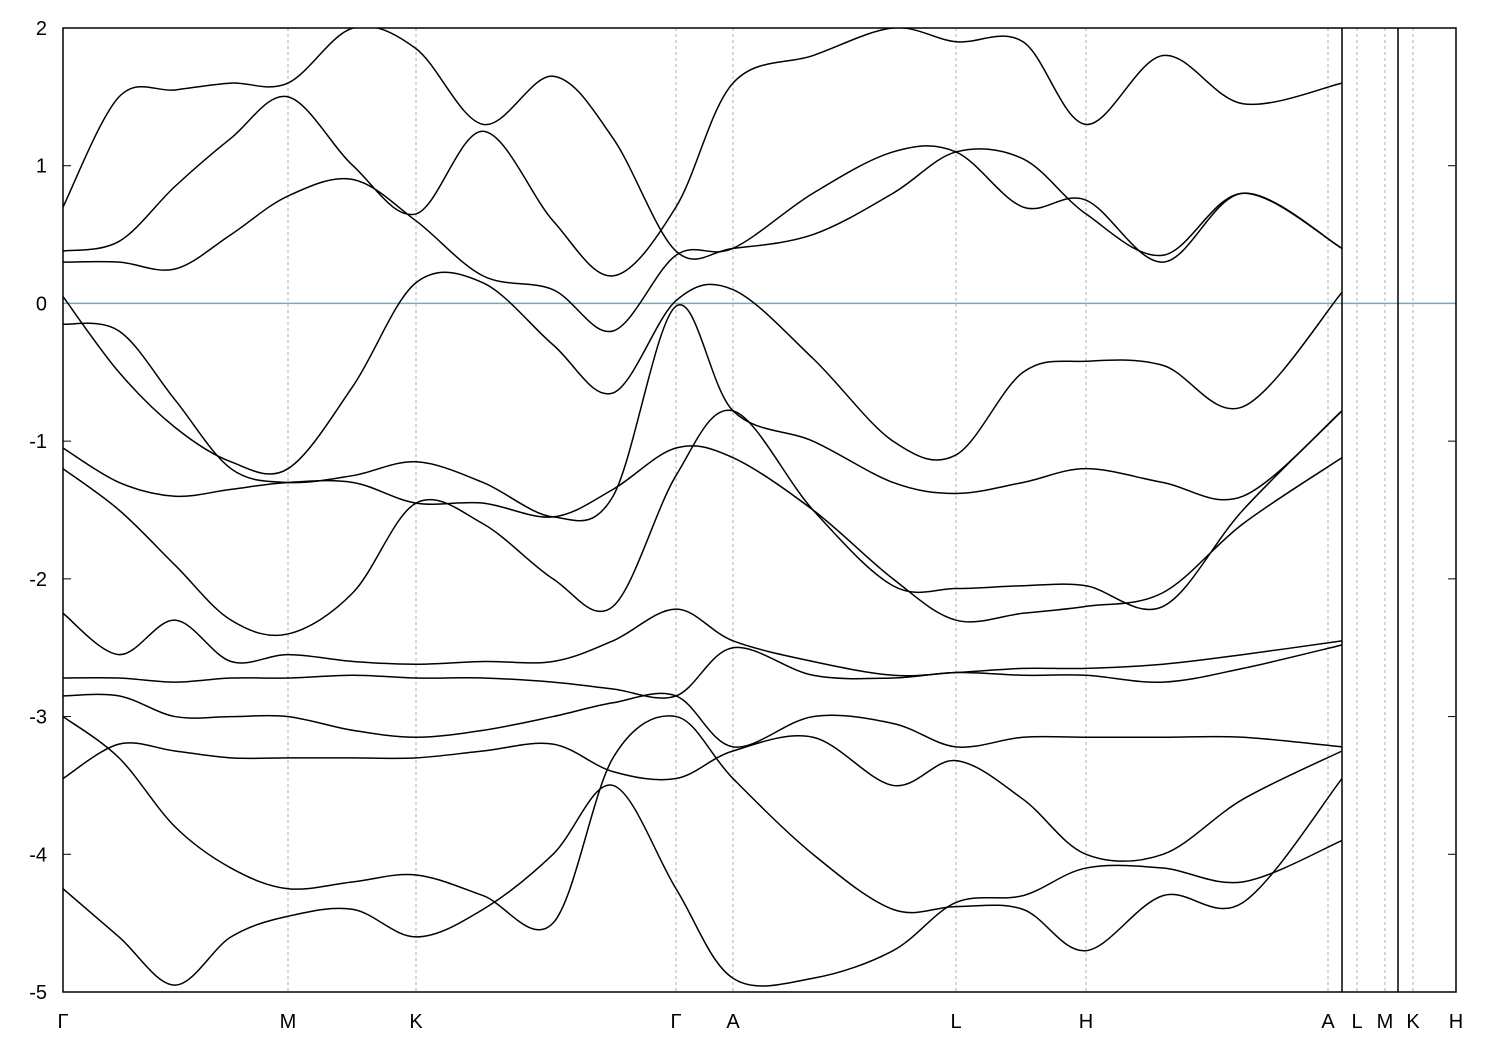 This screenshot has width=1500, height=1050. What do you see at coordinates (38, 580) in the screenshot?
I see `y-tick-label: -2` at bounding box center [38, 580].